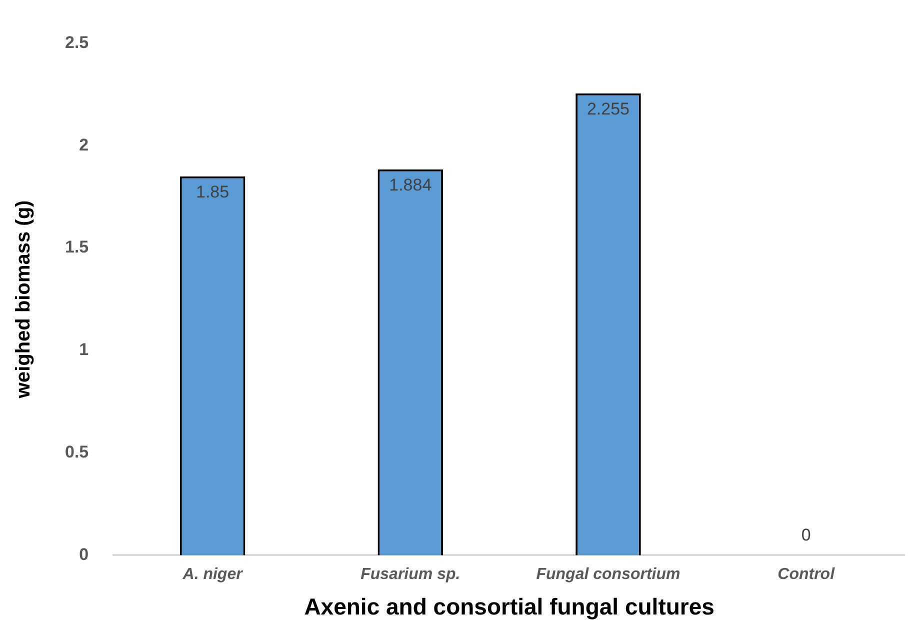 Image resolution: width=913 pixels, height=630 pixels. I want to click on x-tick-label: Control, so click(807, 575).